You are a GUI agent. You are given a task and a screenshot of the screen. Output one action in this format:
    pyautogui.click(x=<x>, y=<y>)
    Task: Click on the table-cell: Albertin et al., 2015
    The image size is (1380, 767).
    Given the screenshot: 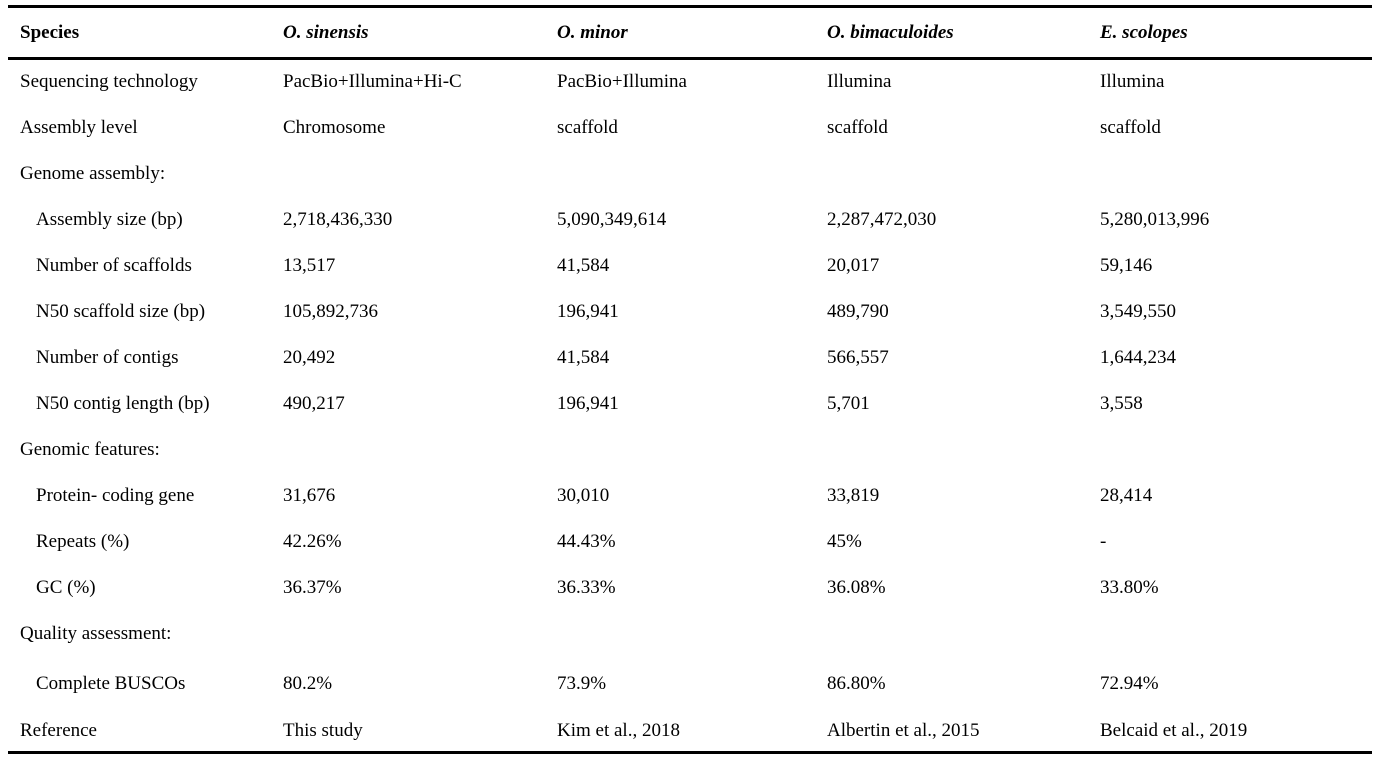 What is the action you would take?
    pyautogui.click(x=903, y=730)
    